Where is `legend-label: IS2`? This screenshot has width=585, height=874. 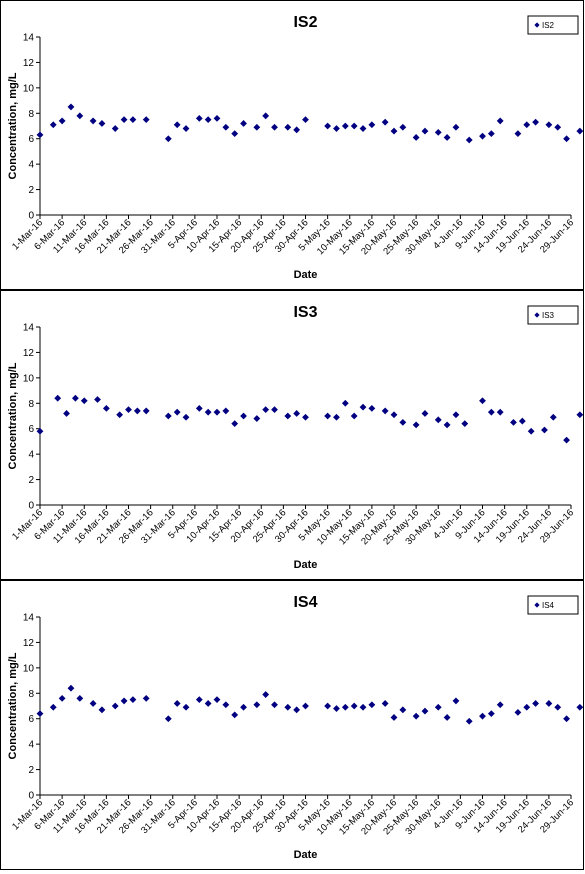 legend-label: IS2 is located at coordinates (548, 25).